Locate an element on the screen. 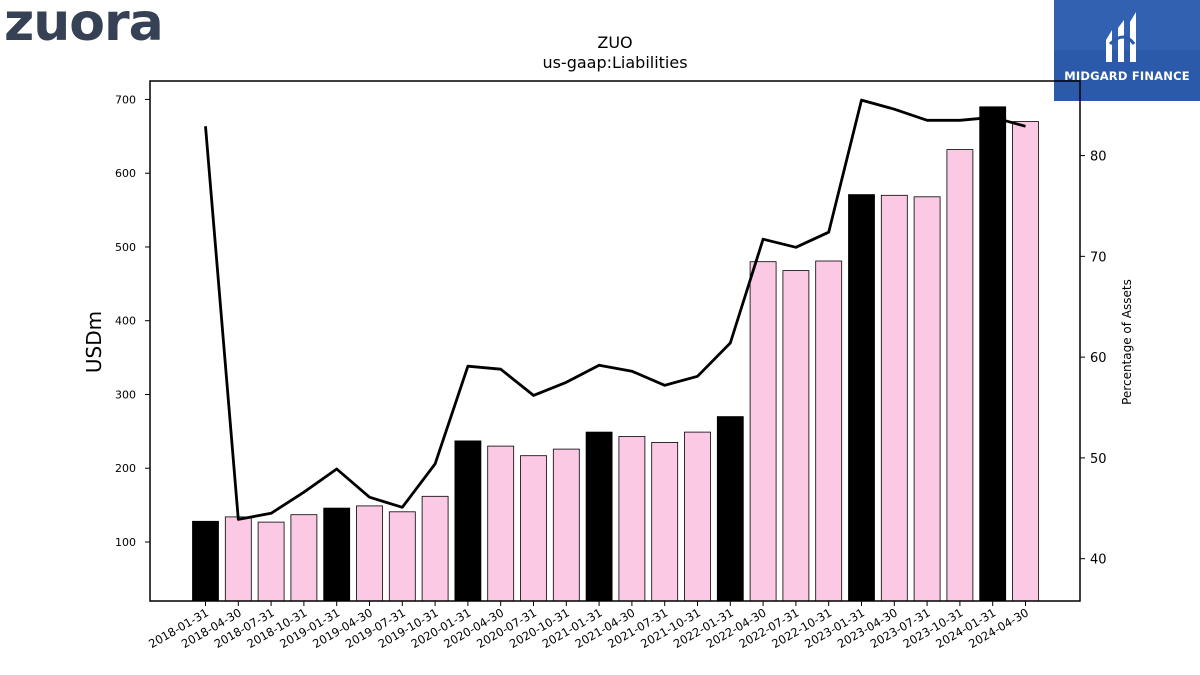  midgard-finance-wordmark: MIDGARD FINANCE is located at coordinates (1127, 76).